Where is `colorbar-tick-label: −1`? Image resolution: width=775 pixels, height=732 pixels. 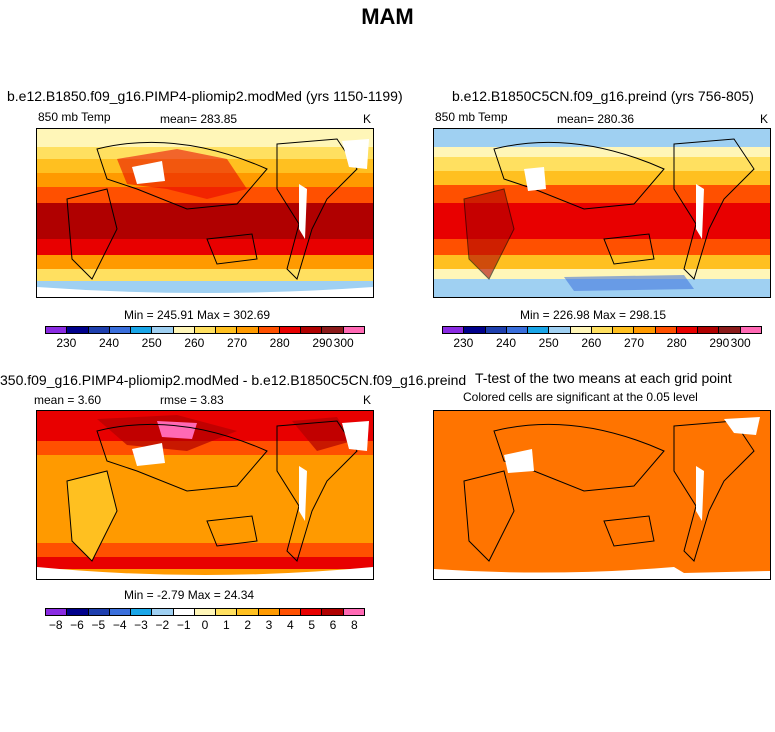 colorbar-tick-label: −1 is located at coordinates (183, 625).